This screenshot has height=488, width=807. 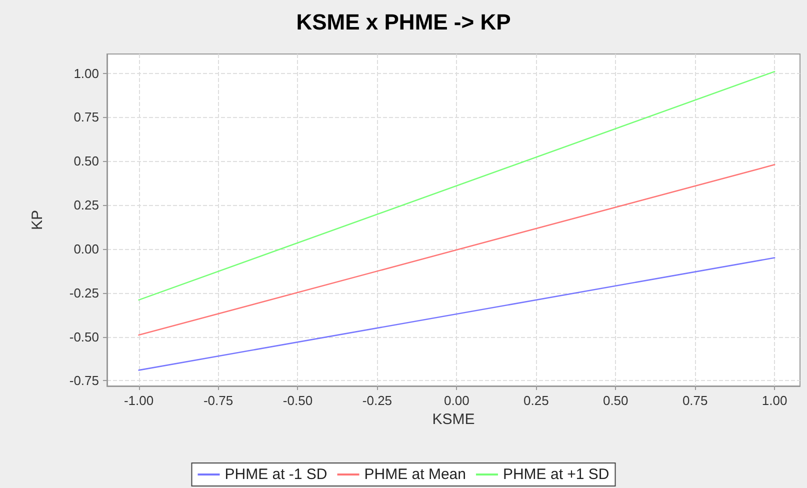 I want to click on y-tick-label: -0.25, so click(x=84, y=292).